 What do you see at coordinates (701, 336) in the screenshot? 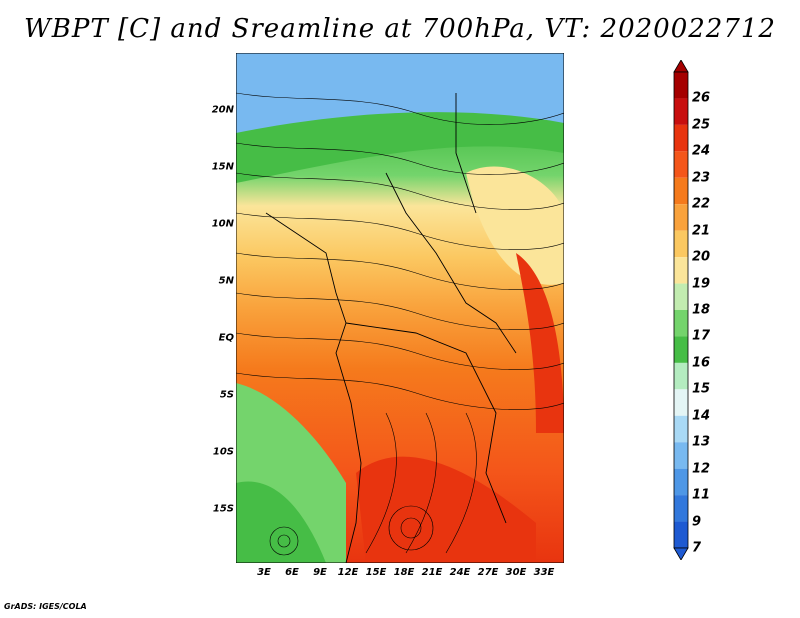
I see `colorbar-label: 17` at bounding box center [701, 336].